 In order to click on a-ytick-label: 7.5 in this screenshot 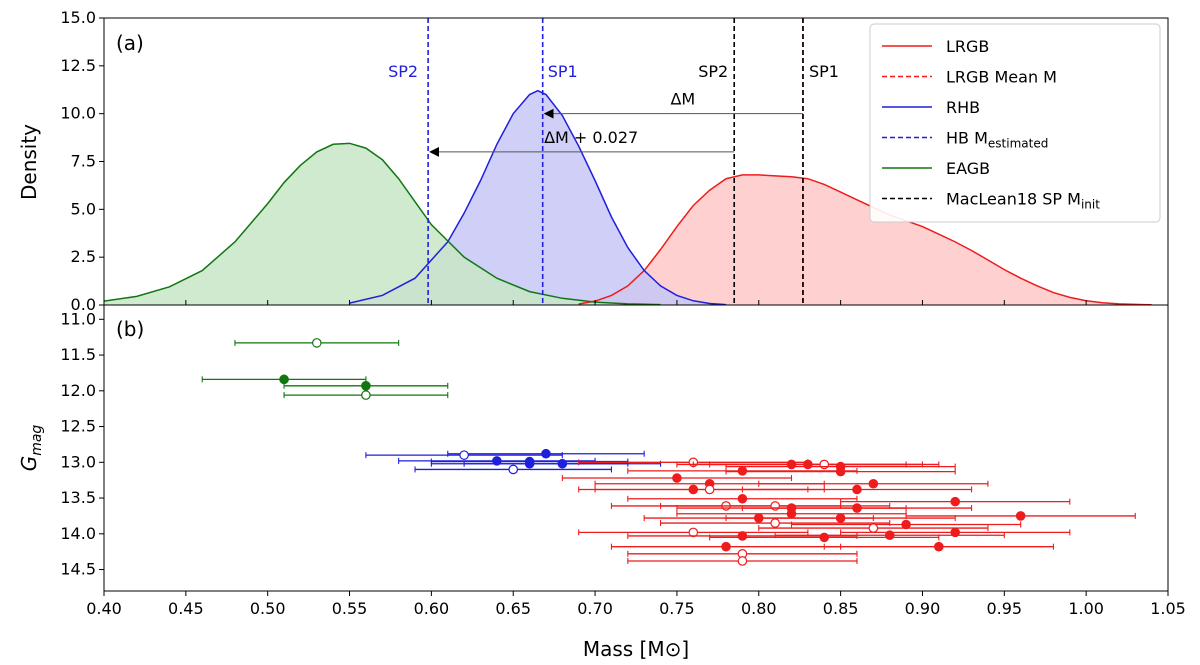, I will do `click(83, 161)`.